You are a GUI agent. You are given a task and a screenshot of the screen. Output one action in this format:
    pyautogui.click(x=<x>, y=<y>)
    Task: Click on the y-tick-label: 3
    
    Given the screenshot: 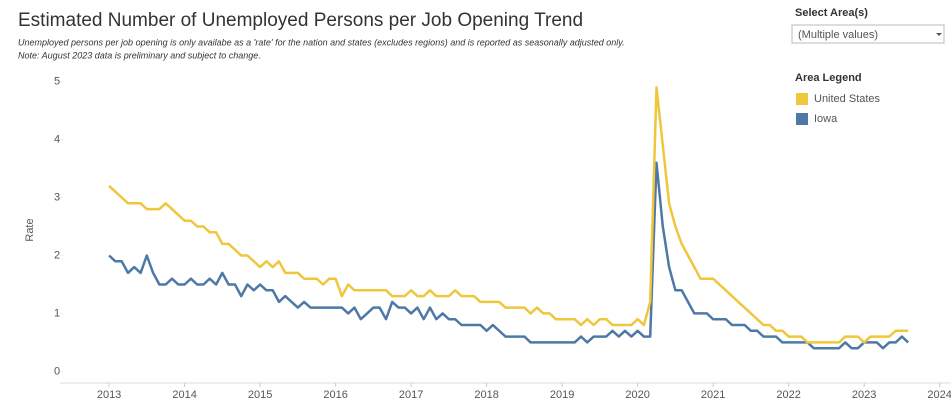 What is the action you would take?
    pyautogui.click(x=57, y=197)
    